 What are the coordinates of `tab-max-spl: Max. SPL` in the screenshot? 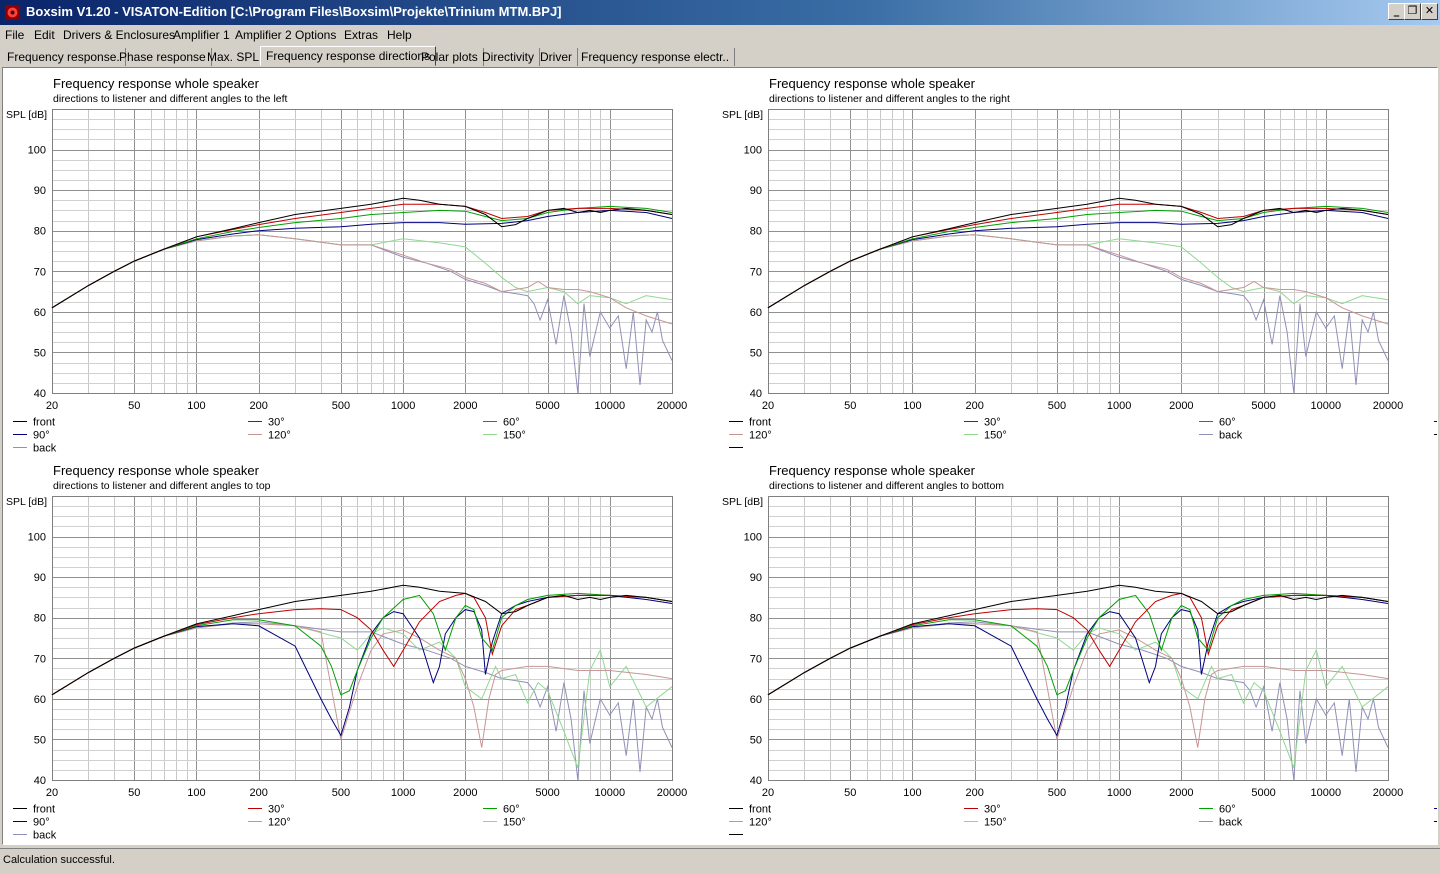 It's located at (234, 57).